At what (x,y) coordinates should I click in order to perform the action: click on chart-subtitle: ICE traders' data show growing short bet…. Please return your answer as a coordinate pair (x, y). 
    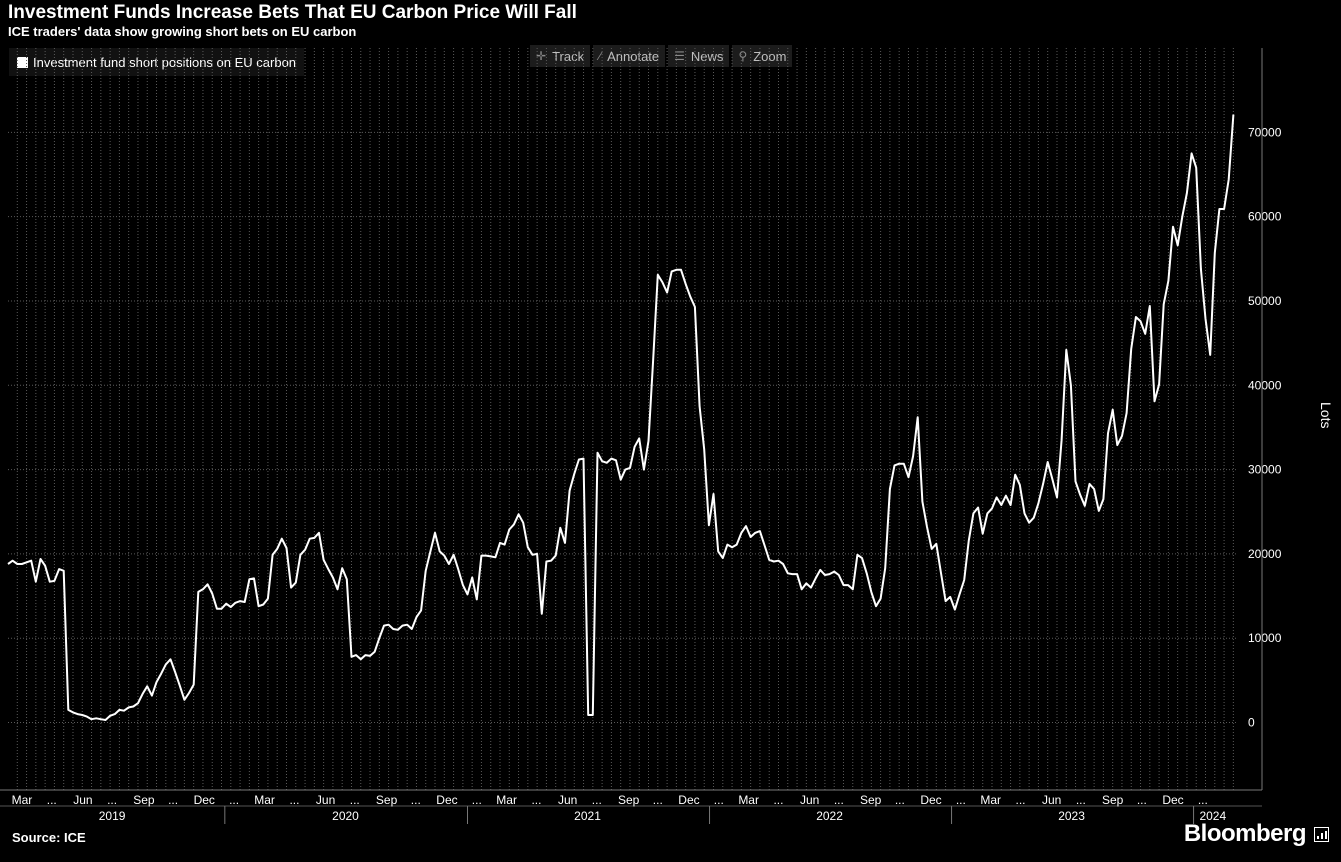
    Looking at the image, I should click on (182, 31).